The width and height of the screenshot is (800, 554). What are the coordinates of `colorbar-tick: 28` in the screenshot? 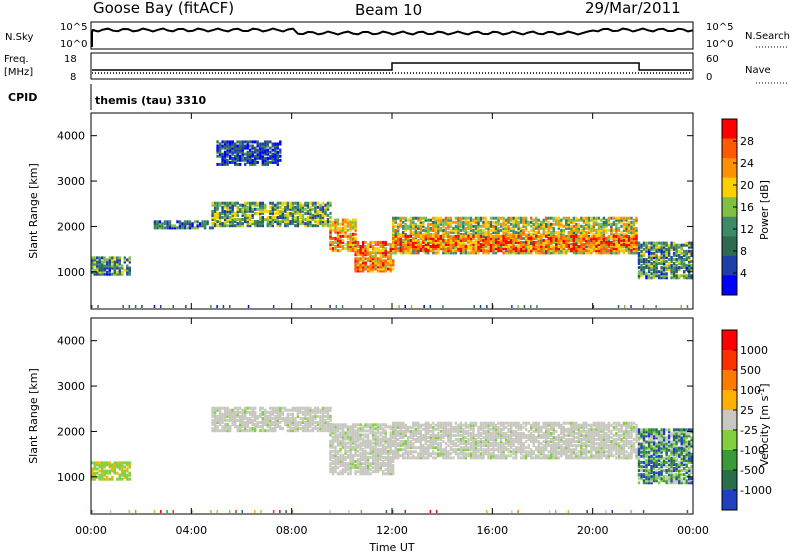 It's located at (747, 141).